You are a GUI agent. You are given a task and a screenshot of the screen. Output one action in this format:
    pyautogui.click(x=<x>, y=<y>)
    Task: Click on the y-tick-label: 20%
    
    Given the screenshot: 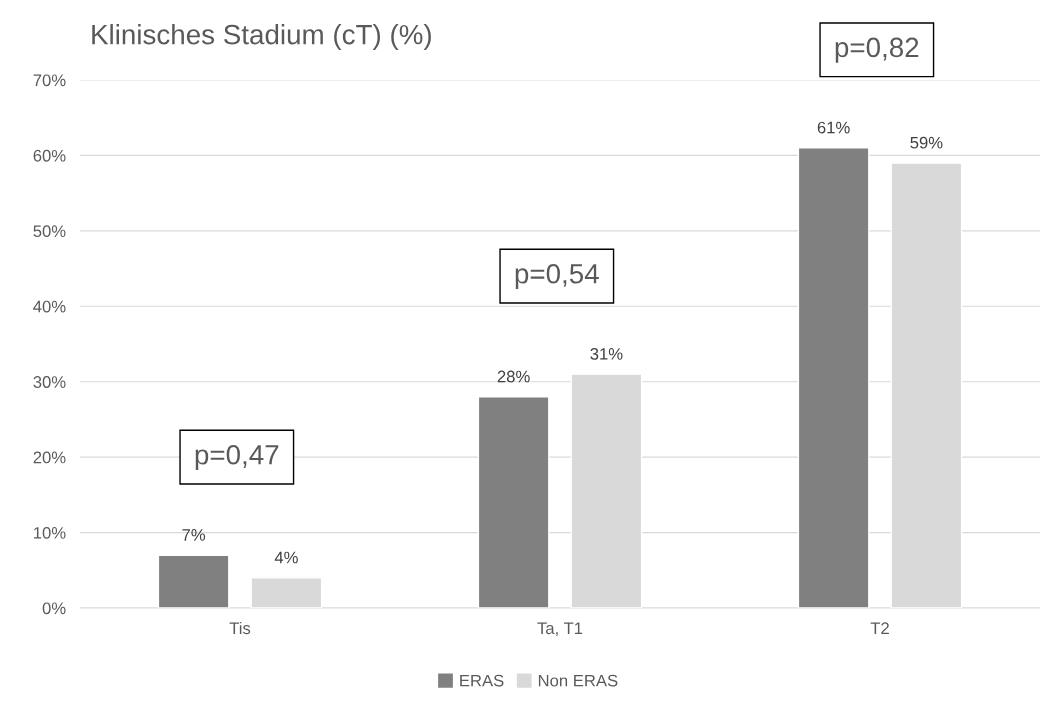 What is the action you would take?
    pyautogui.click(x=49, y=457)
    